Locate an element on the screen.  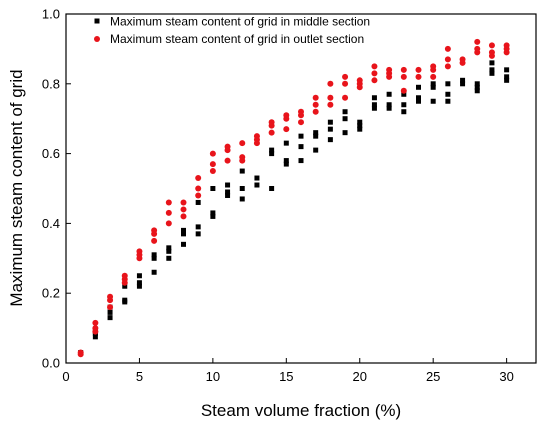
legend-marker-outlet is located at coordinates (97, 39).